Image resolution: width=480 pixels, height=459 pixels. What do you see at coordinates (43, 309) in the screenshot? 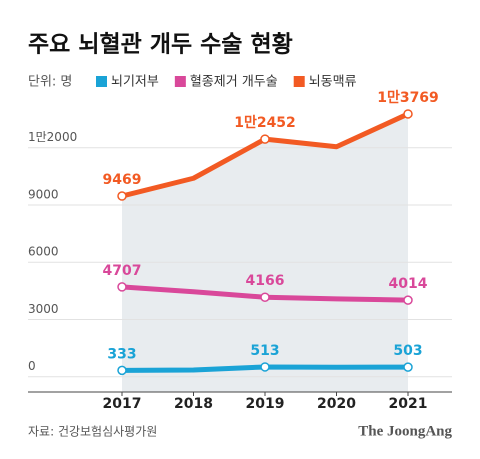
I see `y-tick-label: 3000` at bounding box center [43, 309].